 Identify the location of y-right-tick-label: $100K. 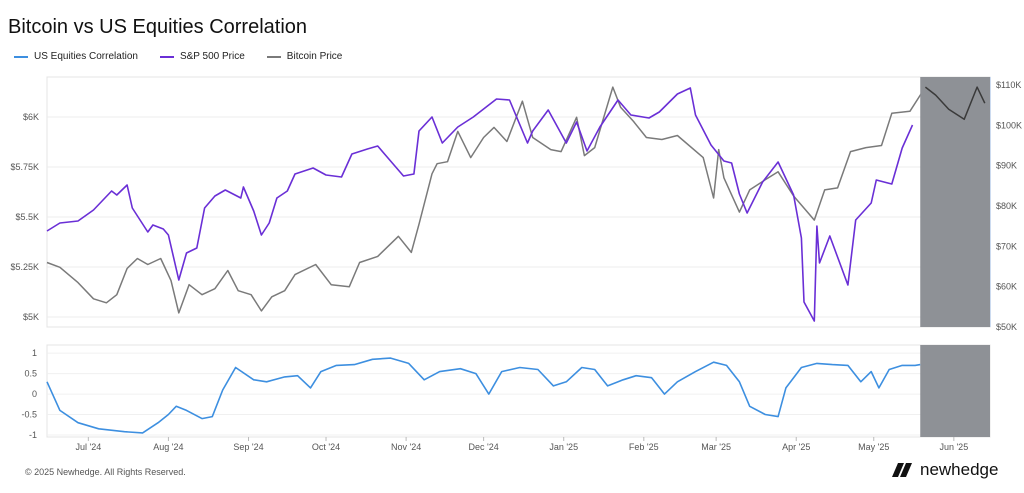
(1009, 125).